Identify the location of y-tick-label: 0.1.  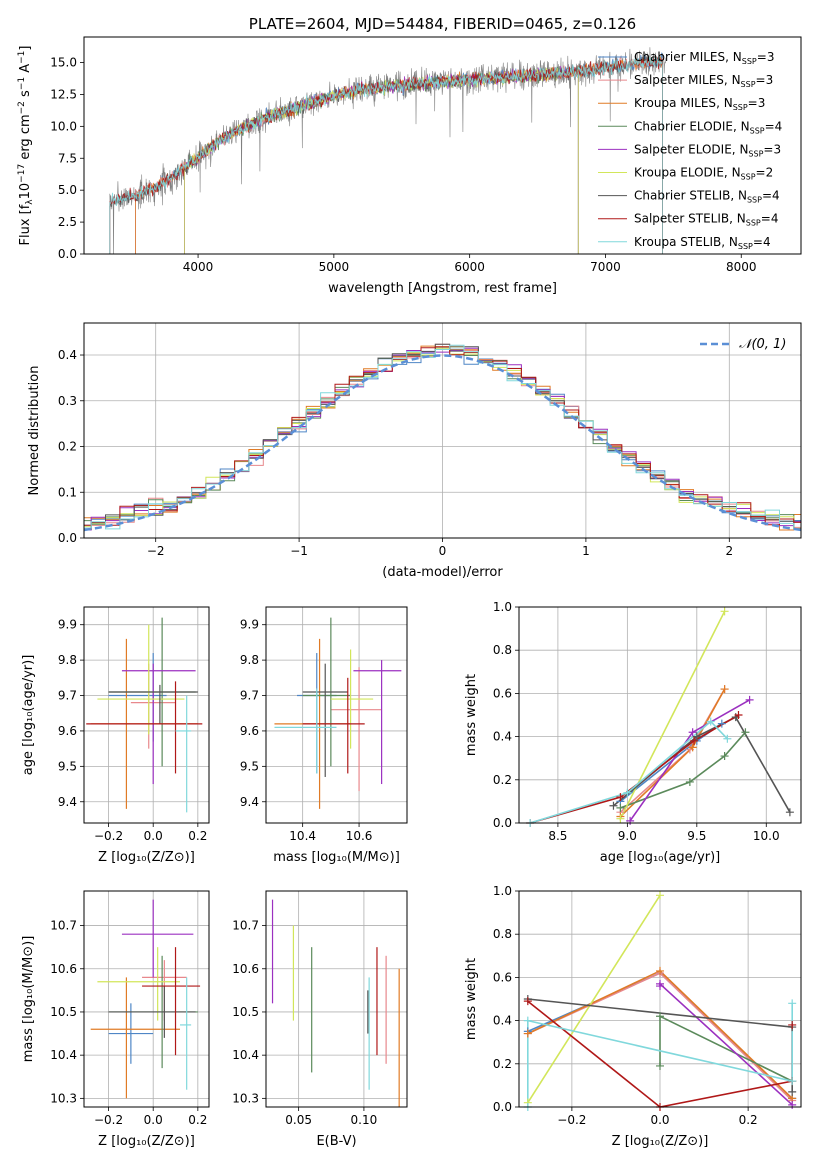
(67, 492).